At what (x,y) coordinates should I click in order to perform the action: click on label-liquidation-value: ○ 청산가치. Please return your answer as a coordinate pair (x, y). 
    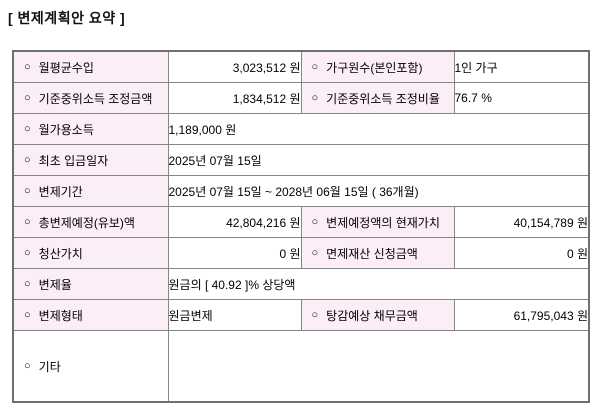
    Looking at the image, I should click on (90, 253).